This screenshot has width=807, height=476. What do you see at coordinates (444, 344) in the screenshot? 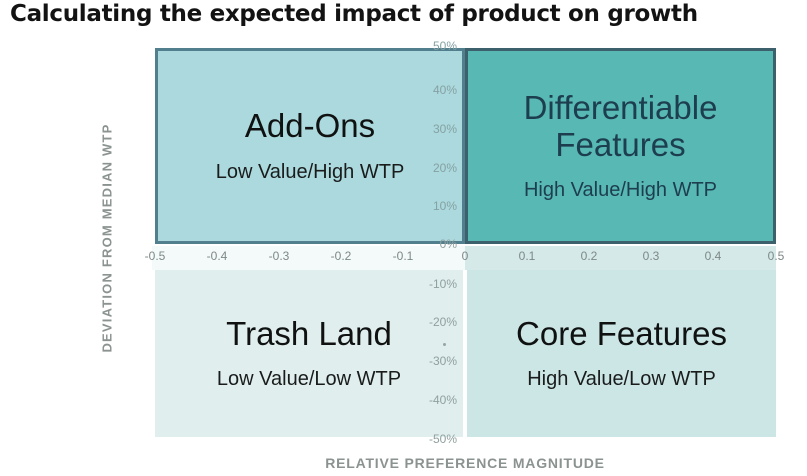
I see `stray-dot` at bounding box center [444, 344].